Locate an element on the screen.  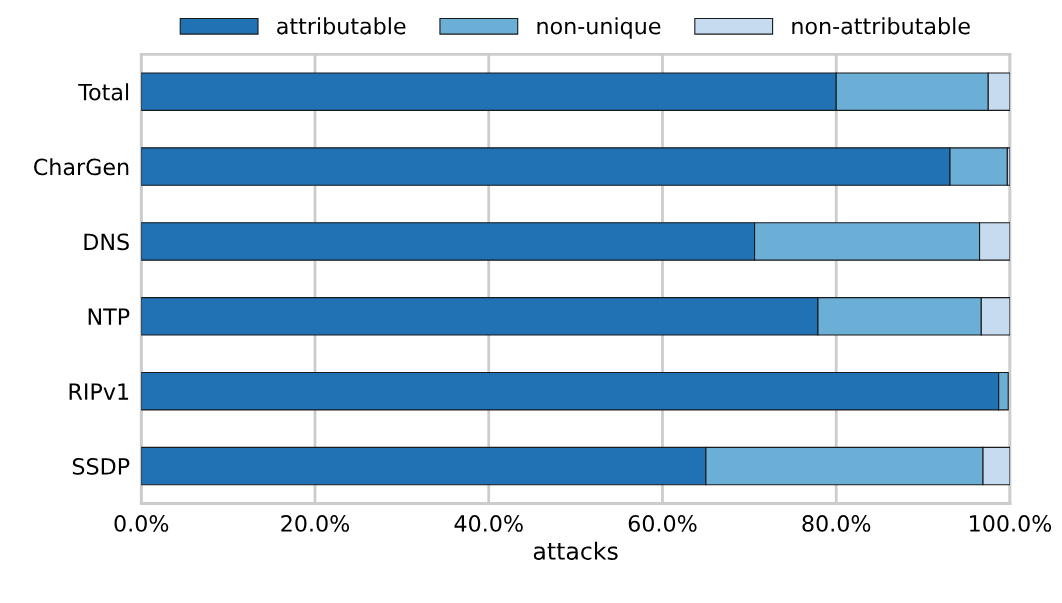
x-tick-label: 20.0% is located at coordinates (315, 523).